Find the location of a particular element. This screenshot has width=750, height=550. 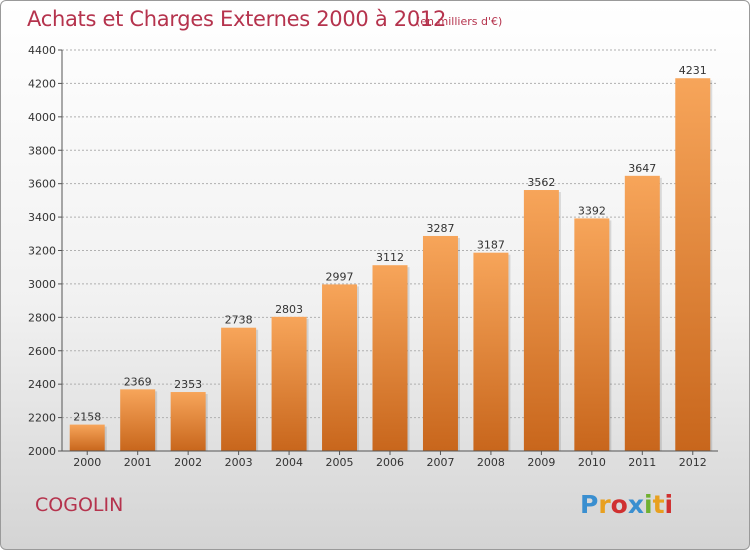

value-label-2004: 2803 is located at coordinates (289, 309).